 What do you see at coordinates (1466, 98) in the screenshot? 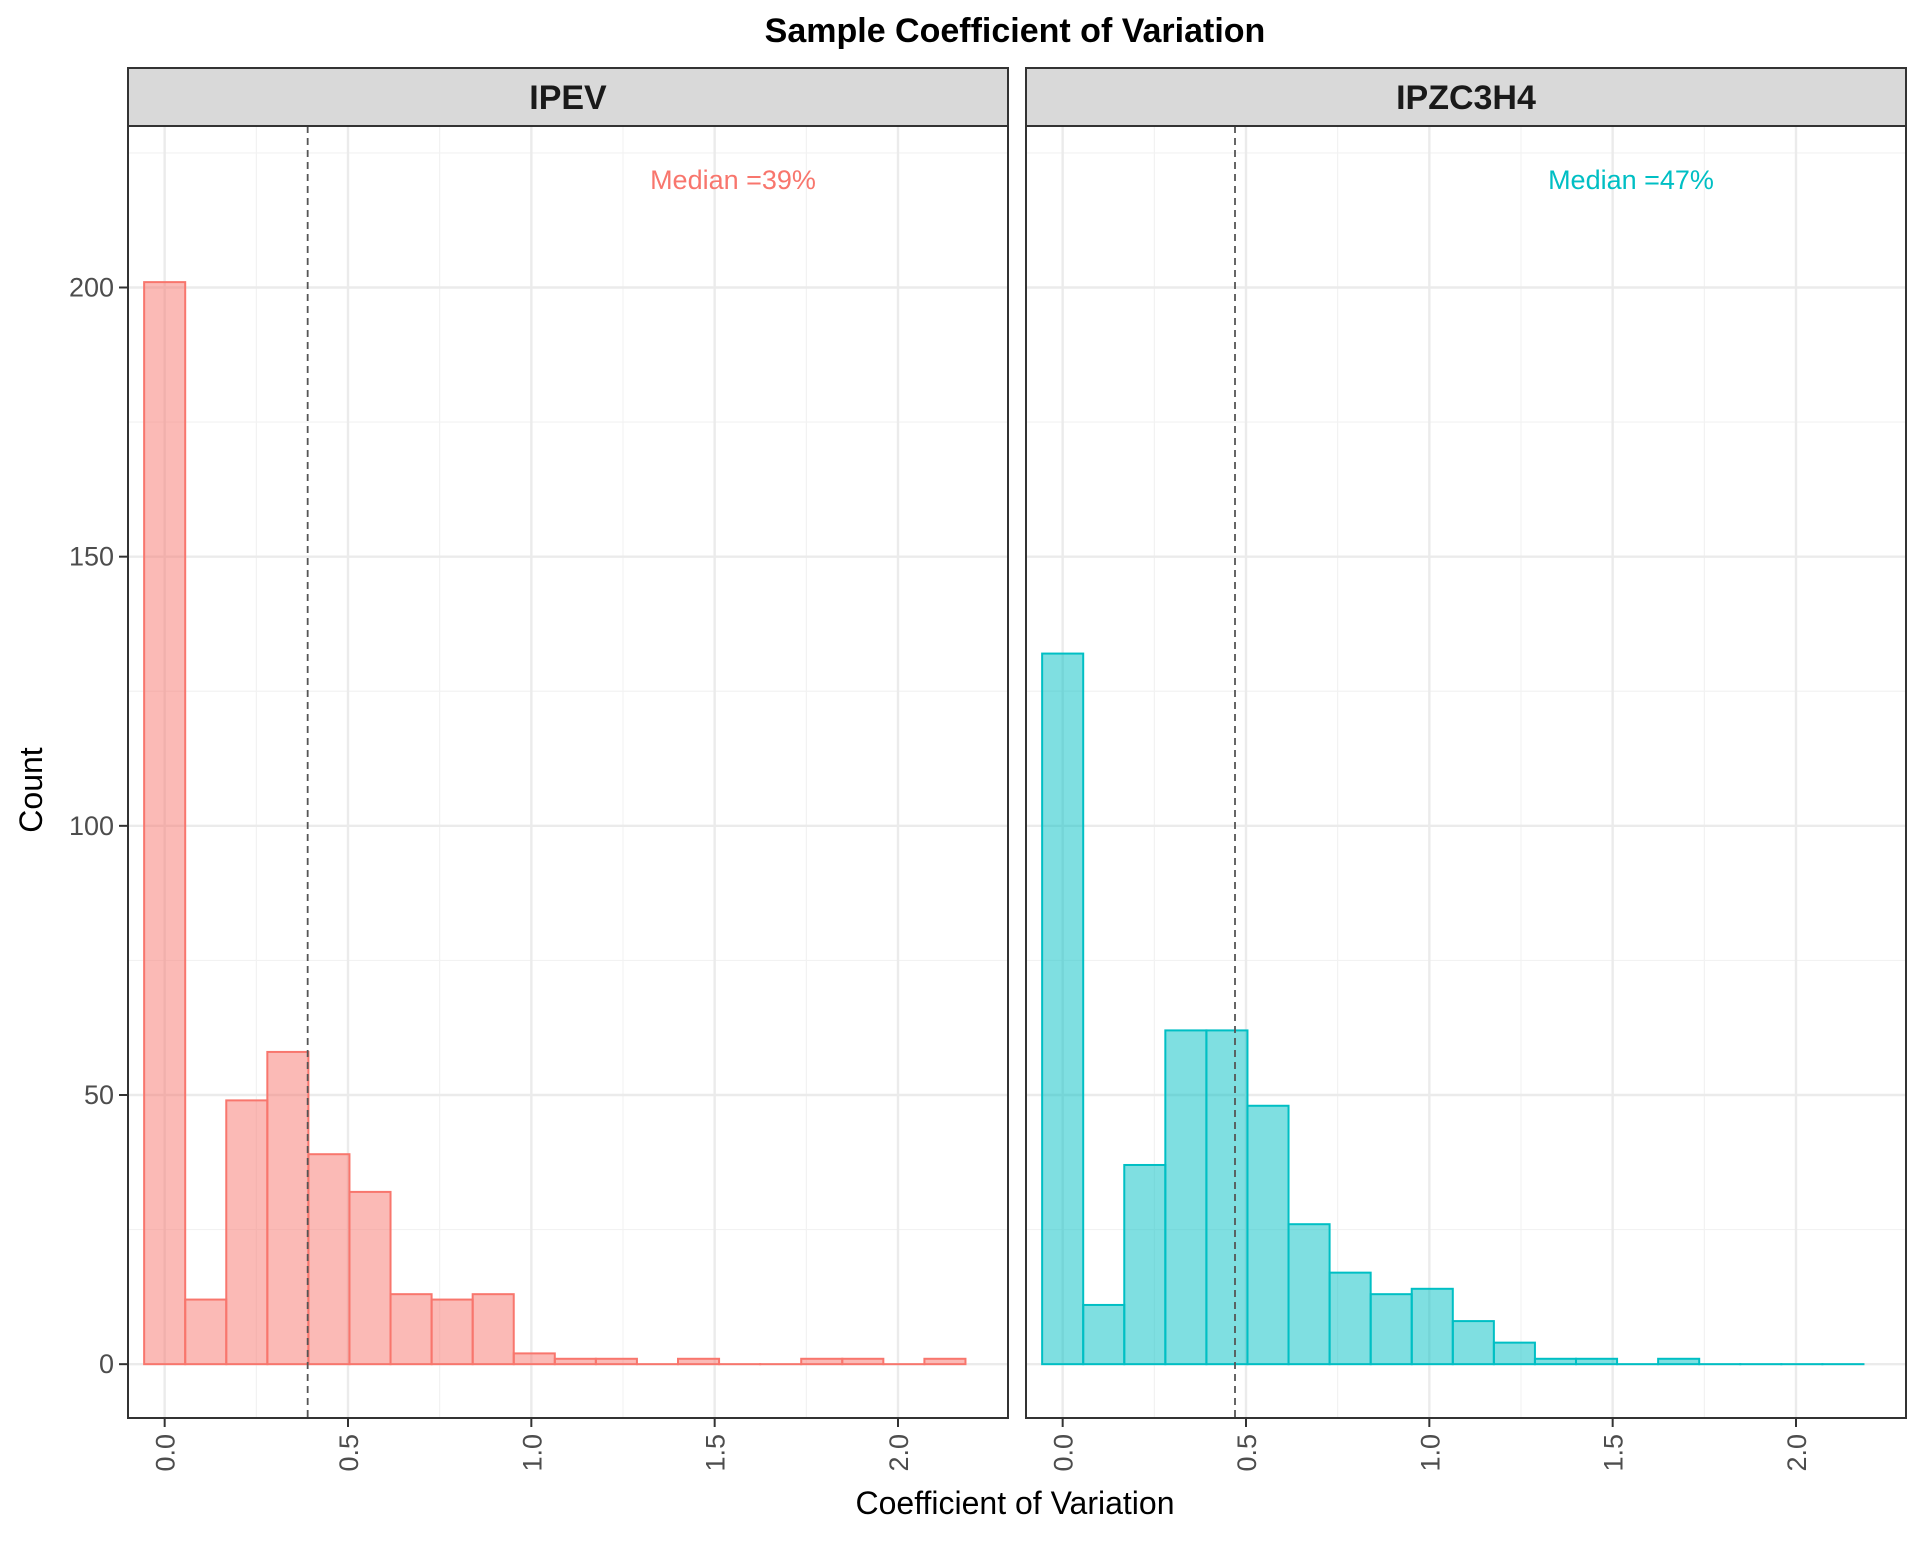
I see `facet-strip-label: IPZC3H4` at bounding box center [1466, 98].